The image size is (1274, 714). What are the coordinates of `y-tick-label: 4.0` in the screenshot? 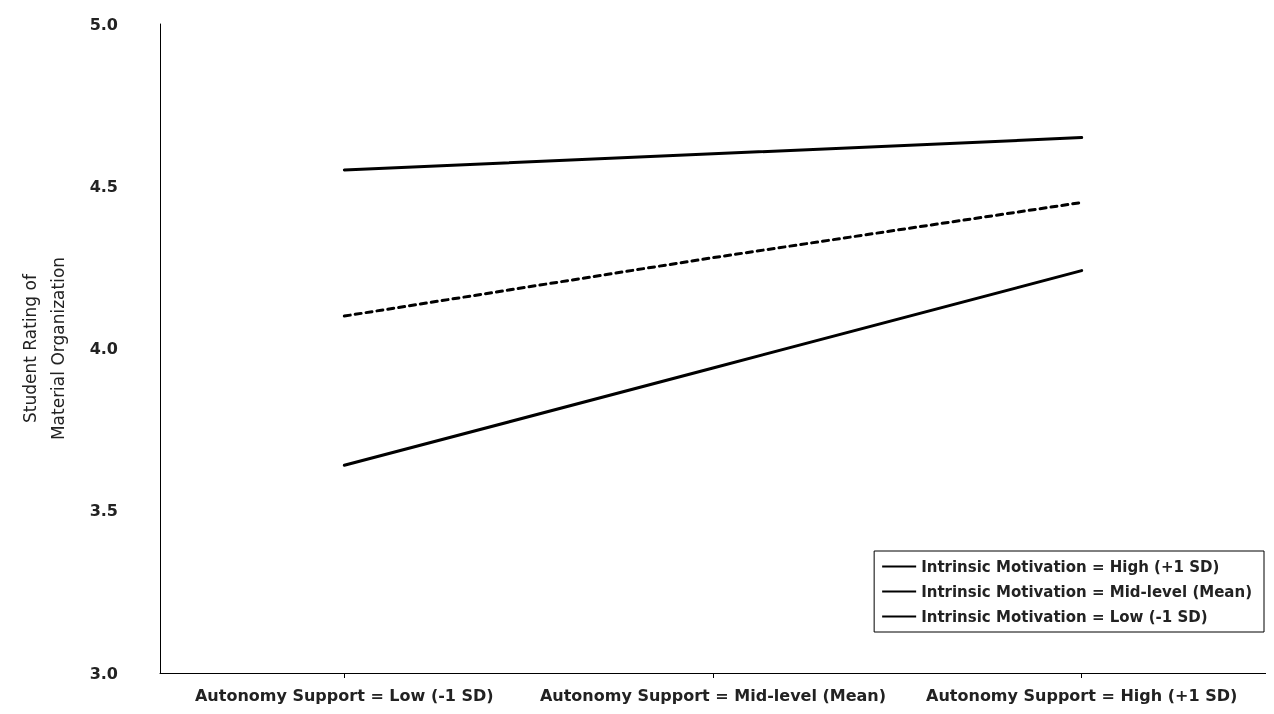 It's located at (103, 348).